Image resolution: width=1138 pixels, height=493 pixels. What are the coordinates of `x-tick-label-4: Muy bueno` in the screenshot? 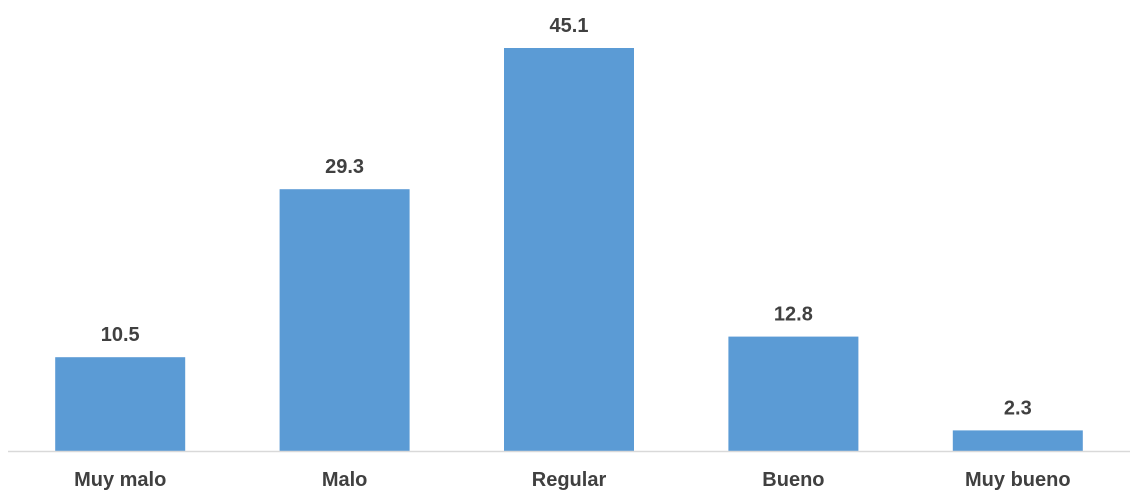 It's located at (1018, 480).